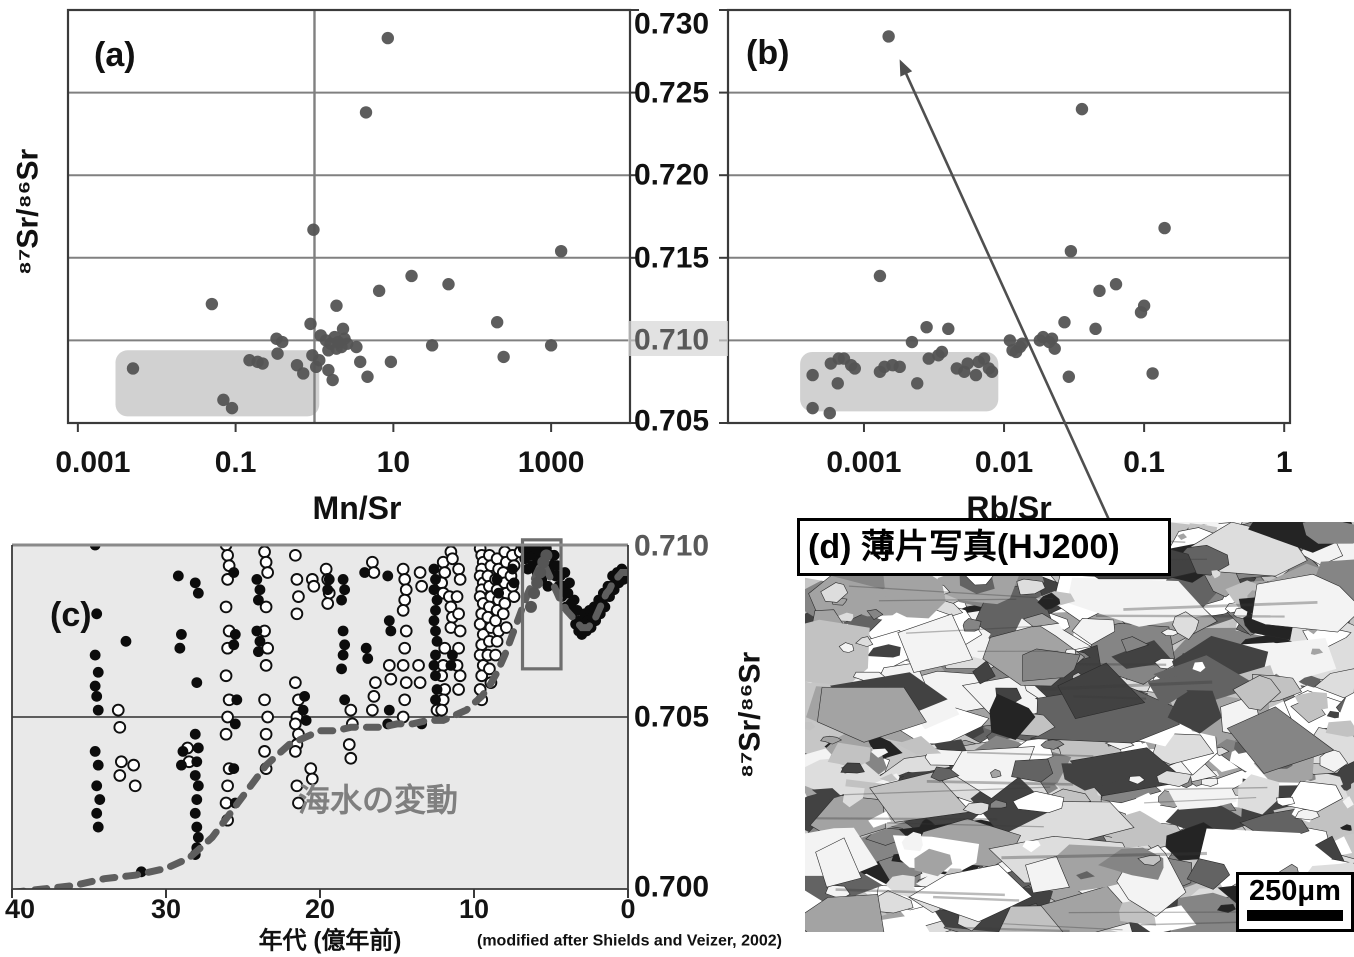  What do you see at coordinates (115, 55) in the screenshot?
I see `panel-a-letter: (a)` at bounding box center [115, 55].